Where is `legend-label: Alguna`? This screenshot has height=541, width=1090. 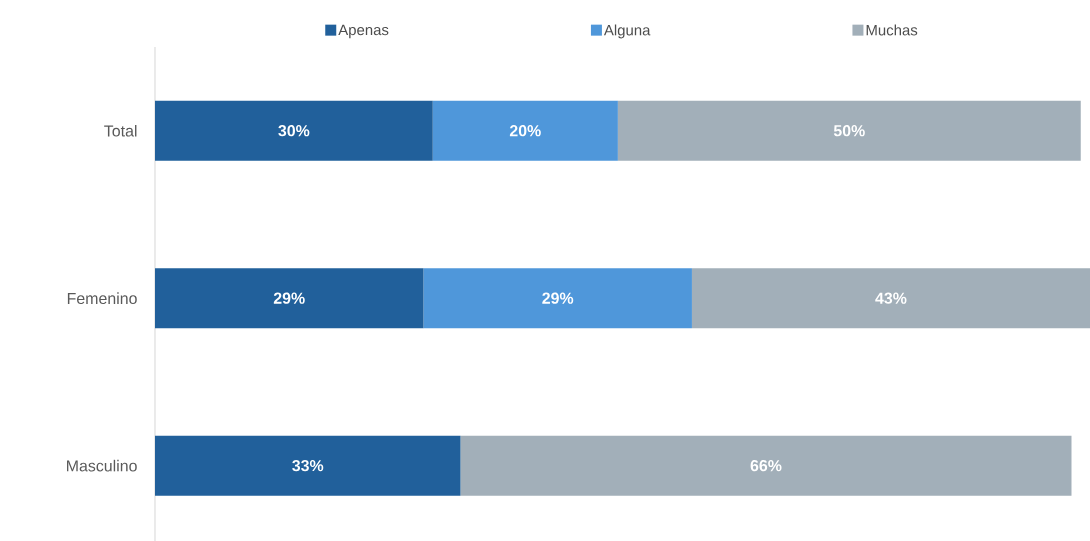 legend-label: Alguna is located at coordinates (627, 31).